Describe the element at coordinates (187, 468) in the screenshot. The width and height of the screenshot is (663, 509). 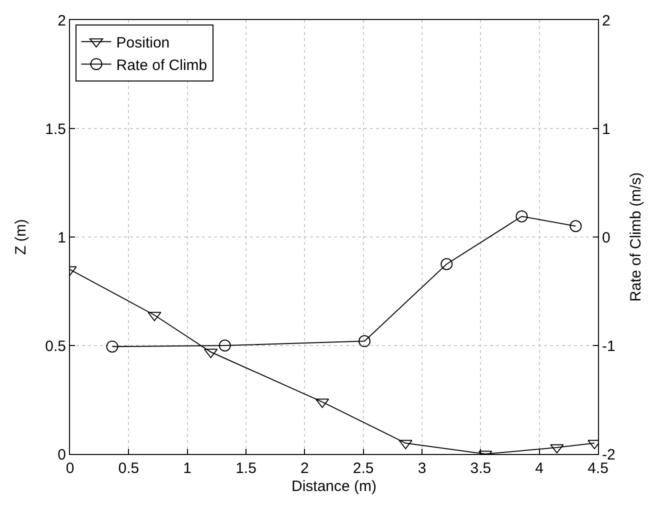
I see `x-tick-label: 1` at that location.